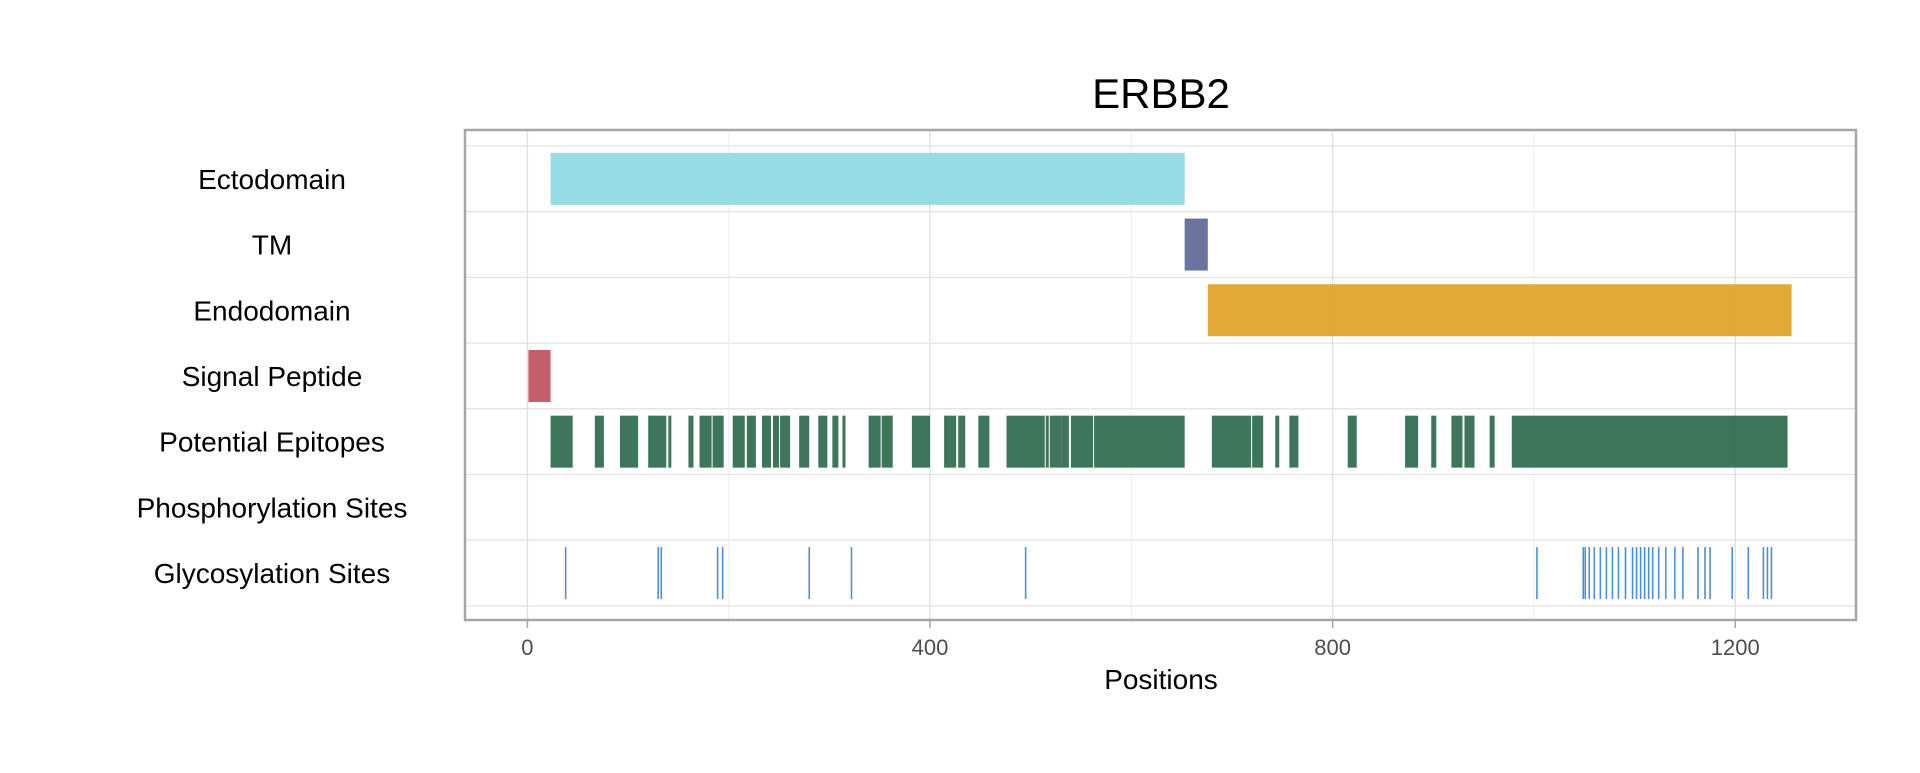 The image size is (1920, 773). I want to click on x-tick-label: 0, so click(527, 647).